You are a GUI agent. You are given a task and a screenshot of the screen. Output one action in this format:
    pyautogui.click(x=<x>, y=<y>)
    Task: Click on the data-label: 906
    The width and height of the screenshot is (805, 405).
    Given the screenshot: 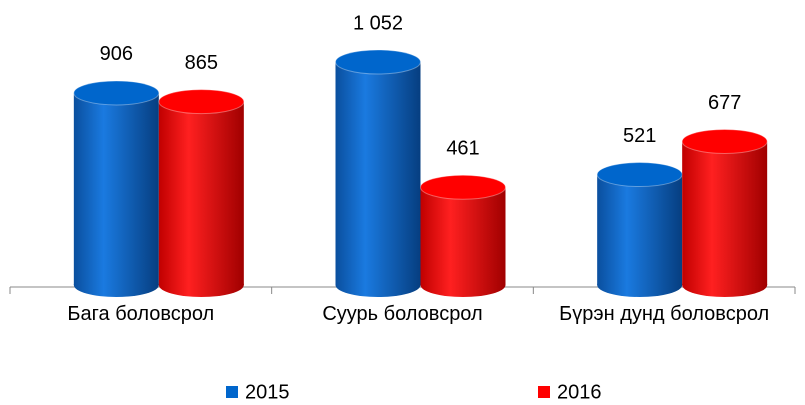 What is the action you would take?
    pyautogui.click(x=116, y=54)
    